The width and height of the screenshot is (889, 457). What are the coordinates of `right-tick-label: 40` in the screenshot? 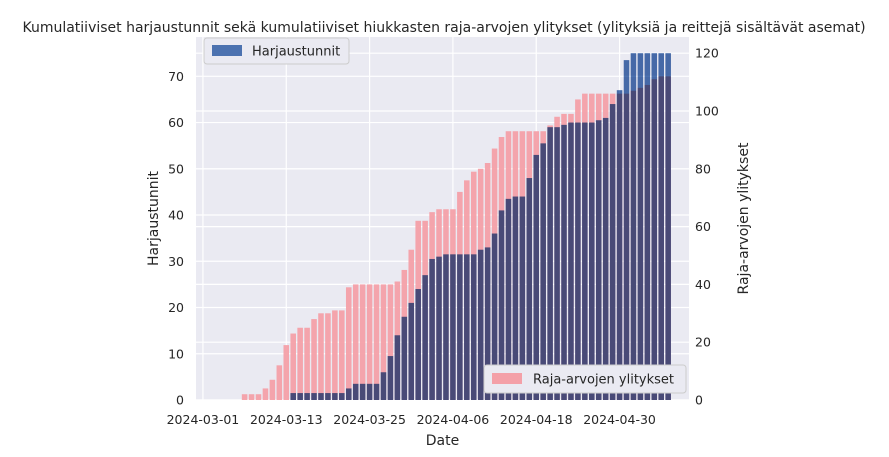 It's located at (703, 284).